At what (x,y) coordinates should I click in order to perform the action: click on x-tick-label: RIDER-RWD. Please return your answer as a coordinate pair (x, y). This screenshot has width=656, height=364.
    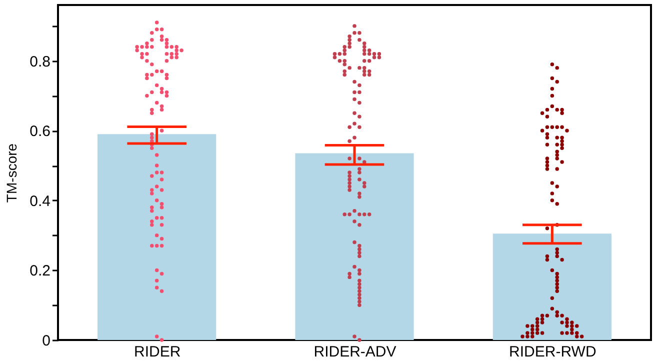
    Looking at the image, I should click on (552, 352).